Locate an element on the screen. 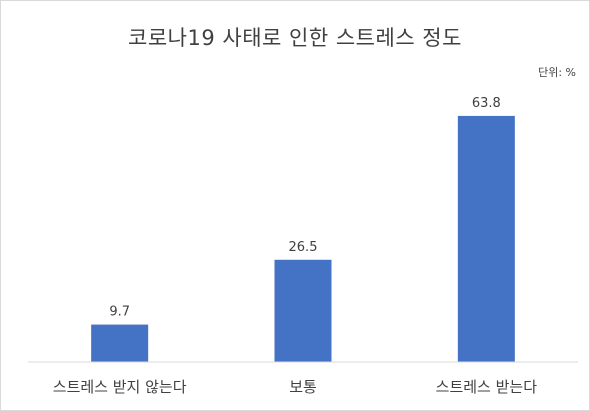 The width and height of the screenshot is (590, 411). value-label-3: 63.8 is located at coordinates (486, 103).